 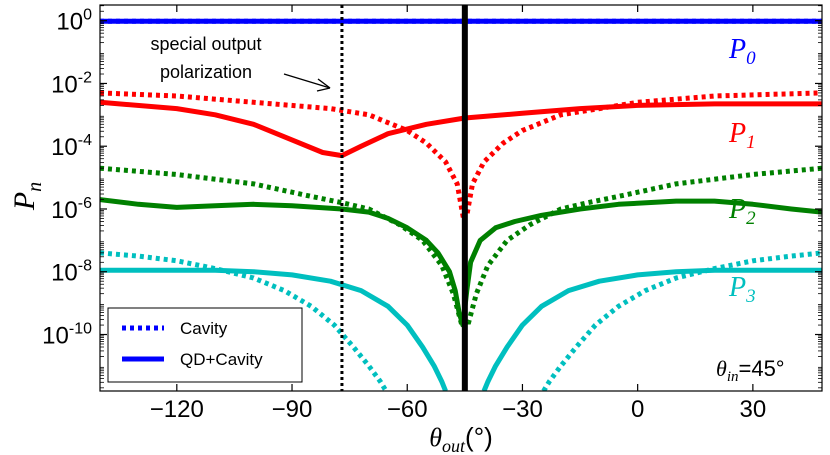 What do you see at coordinates (407, 409) in the screenshot?
I see `x-tick-label: −60` at bounding box center [407, 409].